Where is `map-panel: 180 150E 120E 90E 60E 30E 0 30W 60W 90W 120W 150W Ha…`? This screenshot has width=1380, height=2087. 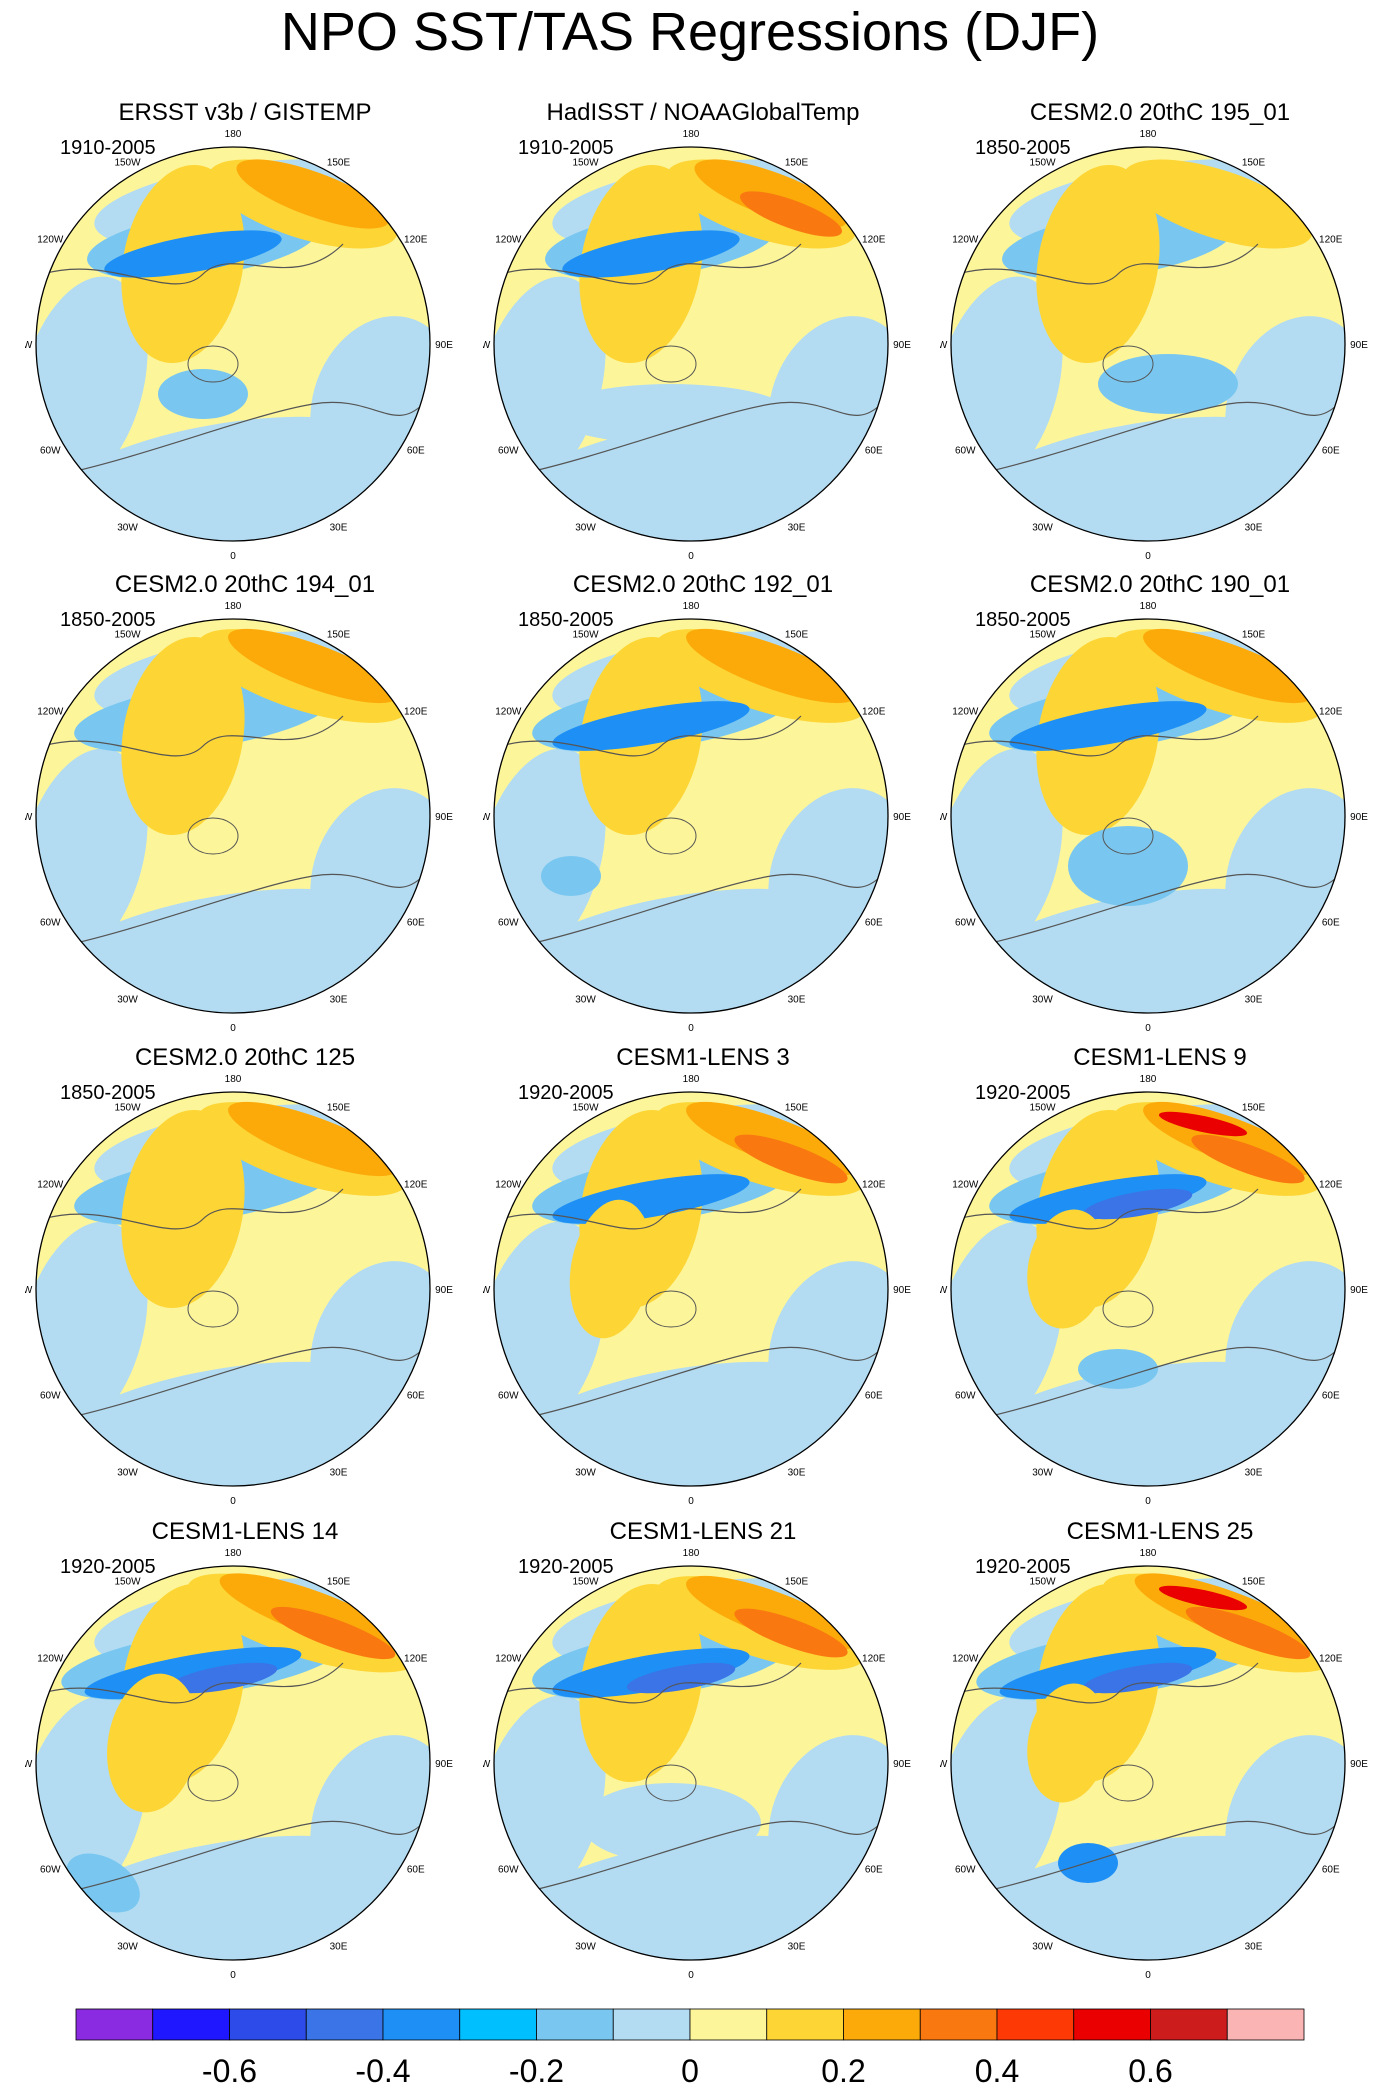 map-panel: 180 150E 120E 90E 60E 30E 0 30W 60W 90W 120W 150W Ha… is located at coordinates (703, 334).